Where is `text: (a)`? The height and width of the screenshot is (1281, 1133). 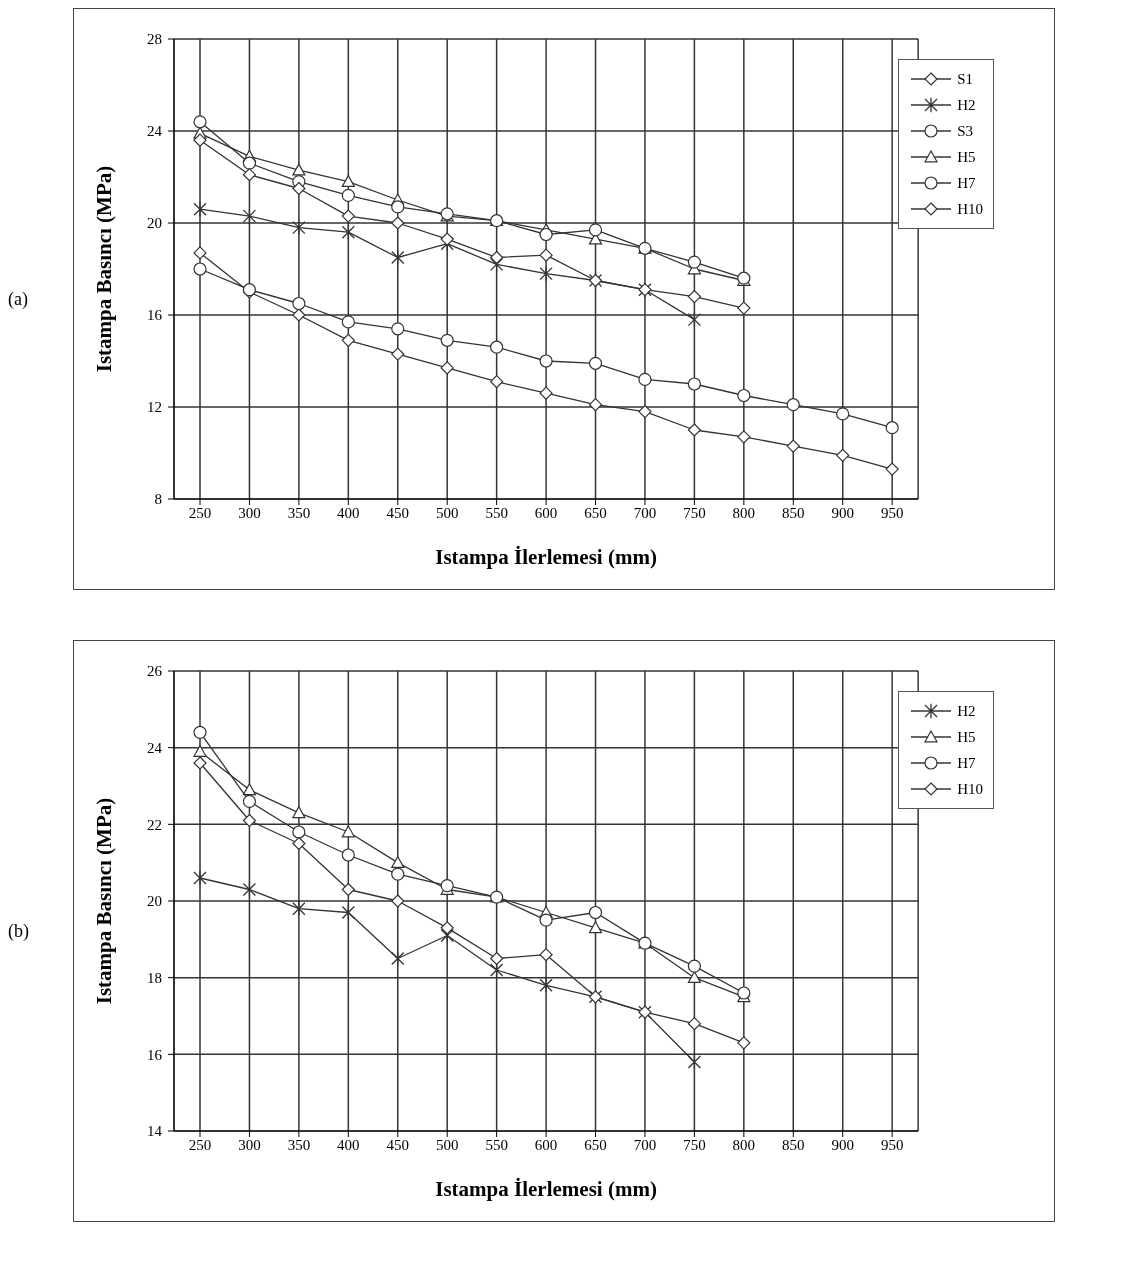 text: (a) is located at coordinates (18, 299).